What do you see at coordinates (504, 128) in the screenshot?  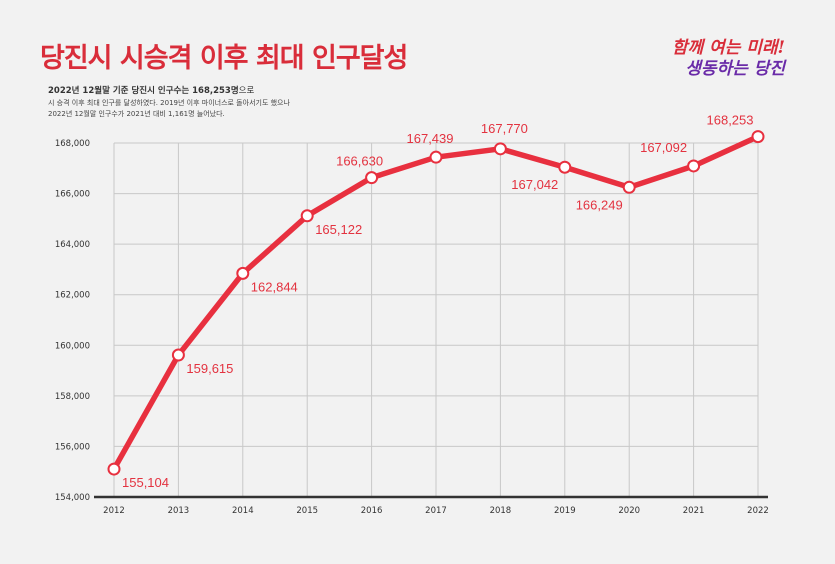 I see `data-label: 167,770` at bounding box center [504, 128].